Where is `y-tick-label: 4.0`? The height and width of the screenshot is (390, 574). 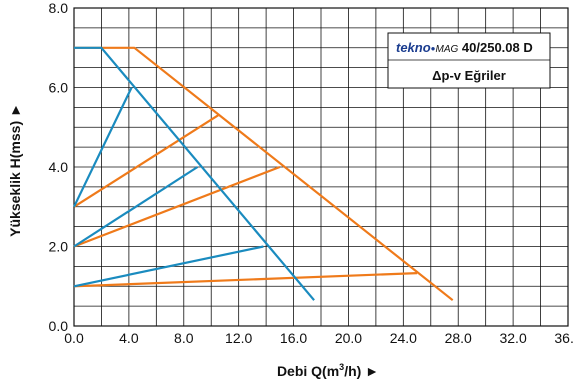 y-tick-label: 4.0 is located at coordinates (59, 167).